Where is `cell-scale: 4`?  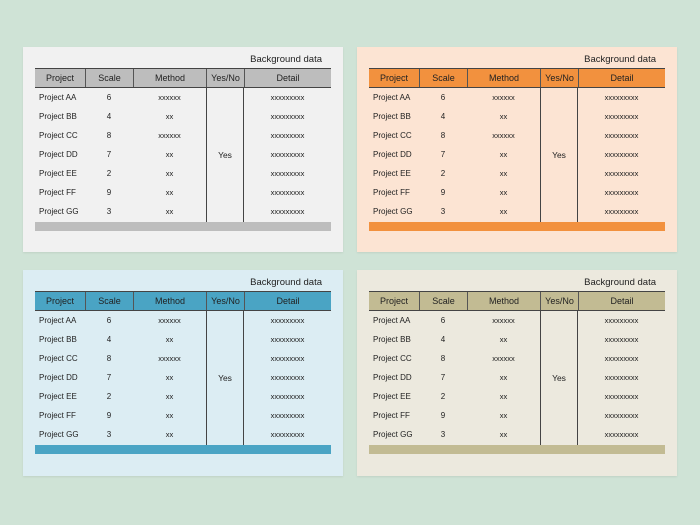 cell-scale: 4 is located at coordinates (443, 339).